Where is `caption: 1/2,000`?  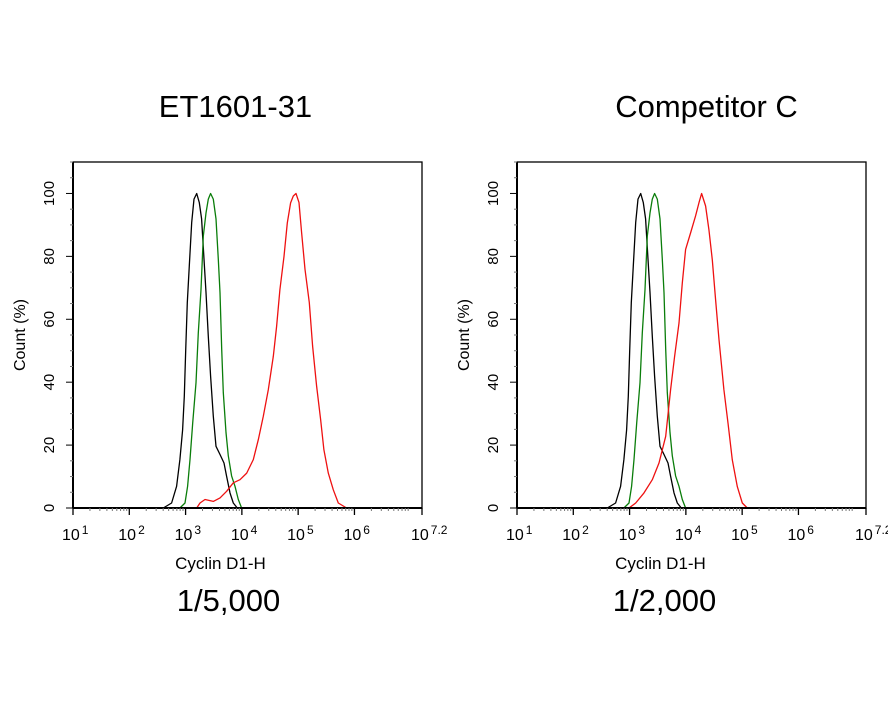 caption: 1/2,000 is located at coordinates (664, 600).